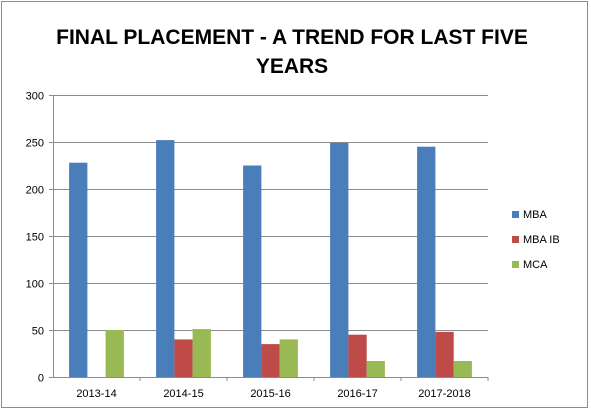  Describe the element at coordinates (35, 144) in the screenshot. I see `y-tick-label: 250` at that location.